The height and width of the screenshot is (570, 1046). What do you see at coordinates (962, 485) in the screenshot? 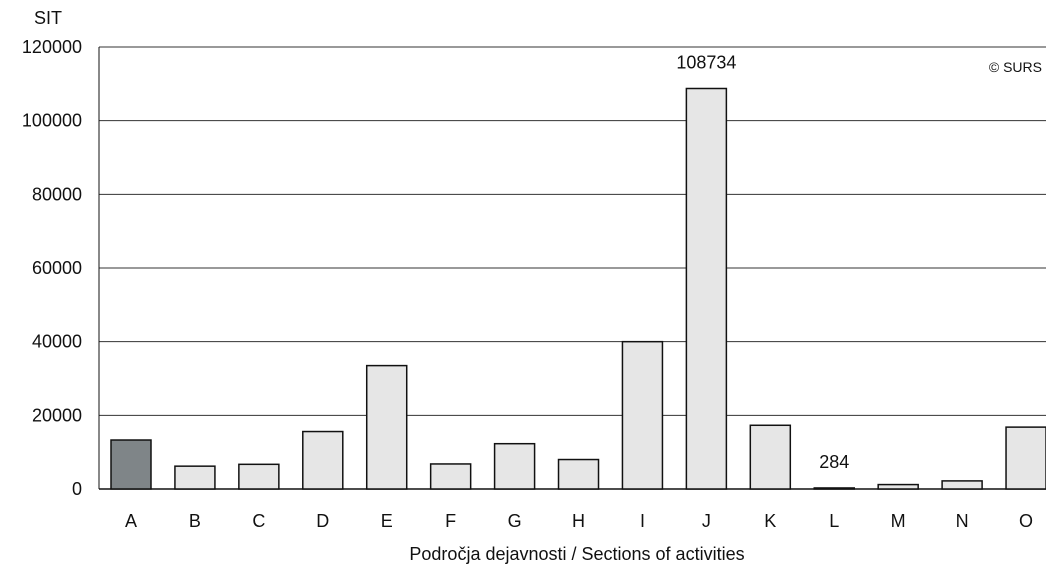
I see `bar-N` at bounding box center [962, 485].